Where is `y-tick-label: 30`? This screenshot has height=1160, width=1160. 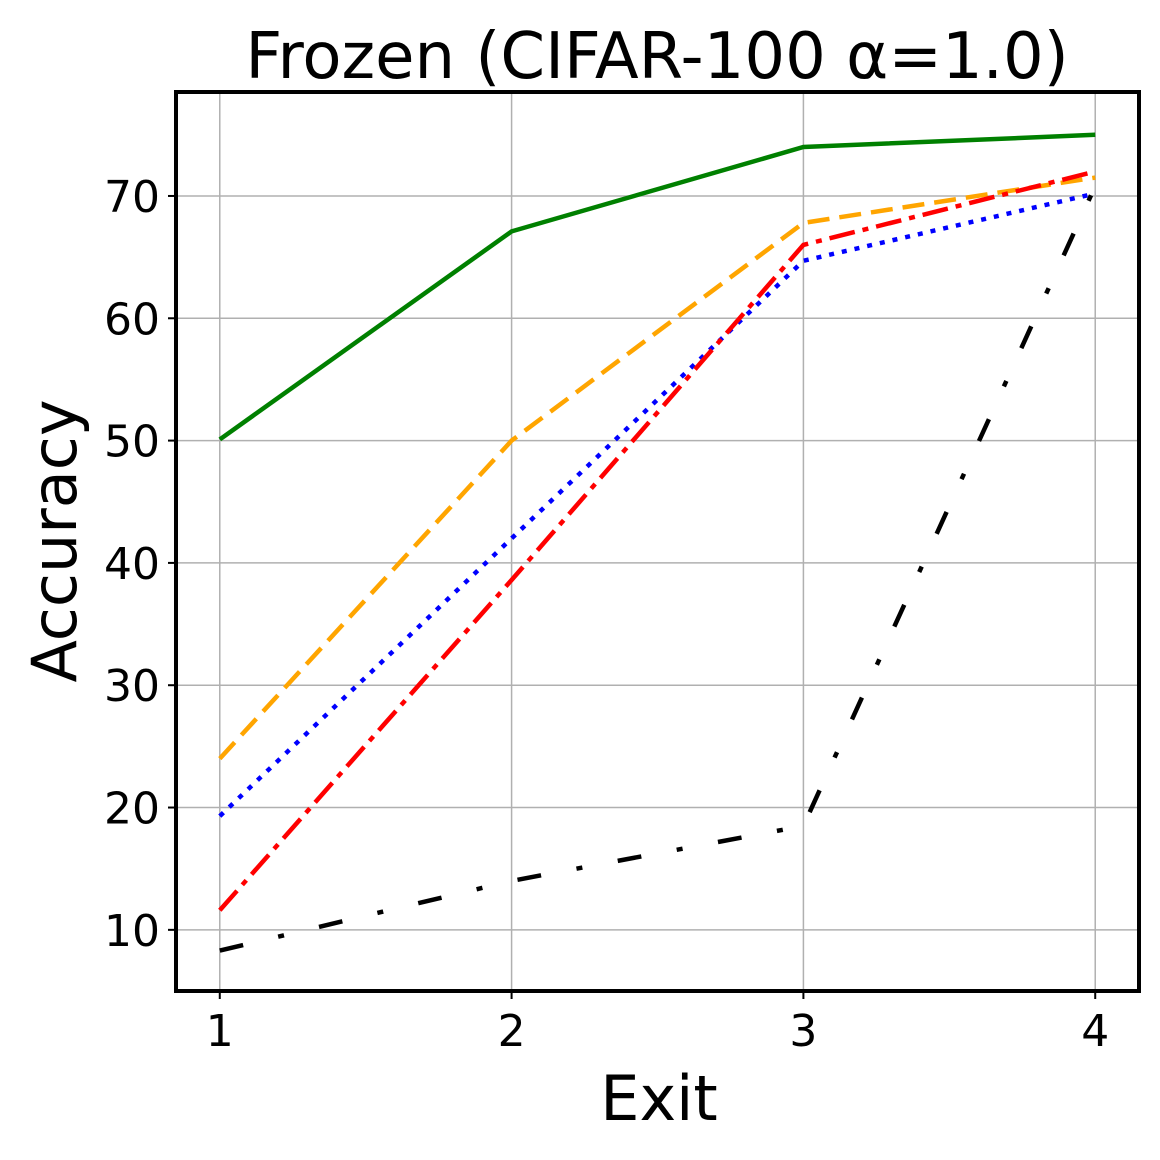 y-tick-label: 30 is located at coordinates (132, 686).